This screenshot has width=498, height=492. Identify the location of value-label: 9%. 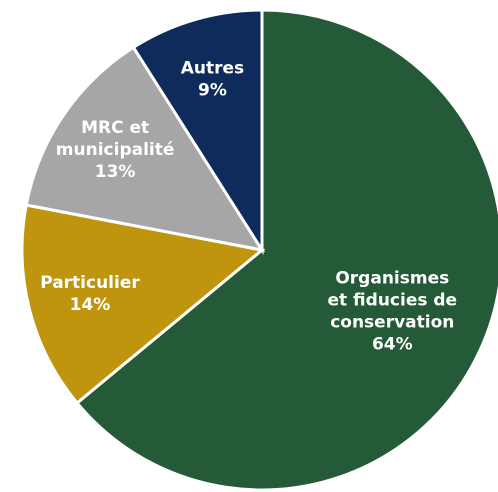
(212, 90).